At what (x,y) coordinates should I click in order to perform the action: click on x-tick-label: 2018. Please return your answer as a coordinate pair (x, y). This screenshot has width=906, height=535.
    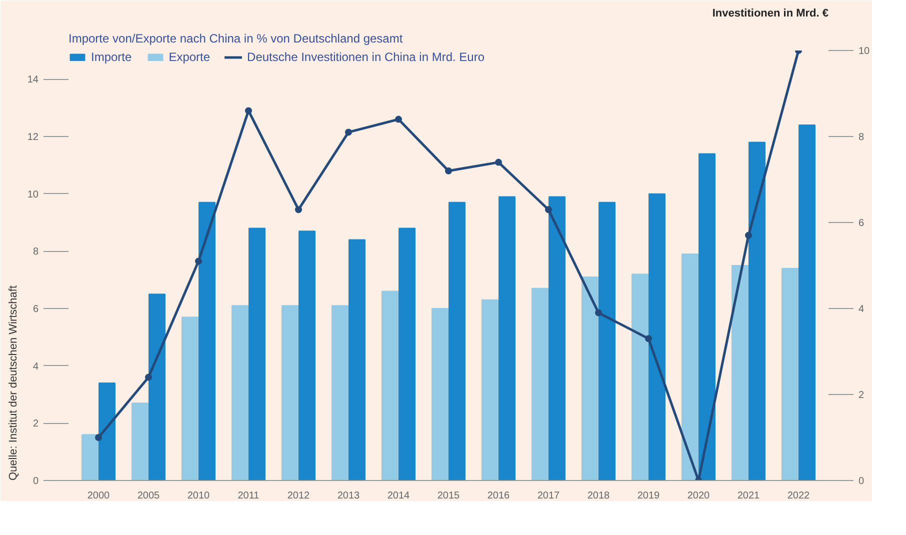
    Looking at the image, I should click on (598, 496).